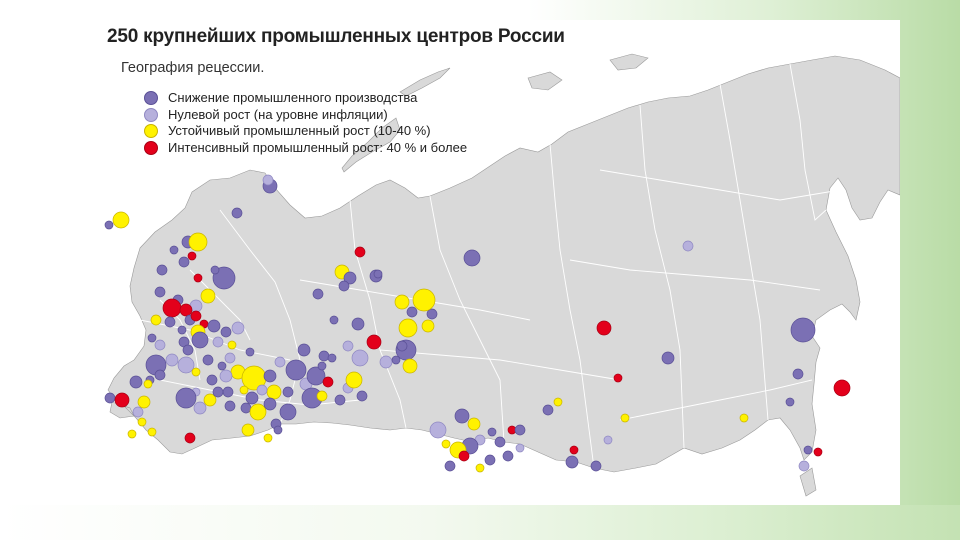 This screenshot has width=960, height=540. I want to click on intense-growth-marker-icon, so click(151, 147).